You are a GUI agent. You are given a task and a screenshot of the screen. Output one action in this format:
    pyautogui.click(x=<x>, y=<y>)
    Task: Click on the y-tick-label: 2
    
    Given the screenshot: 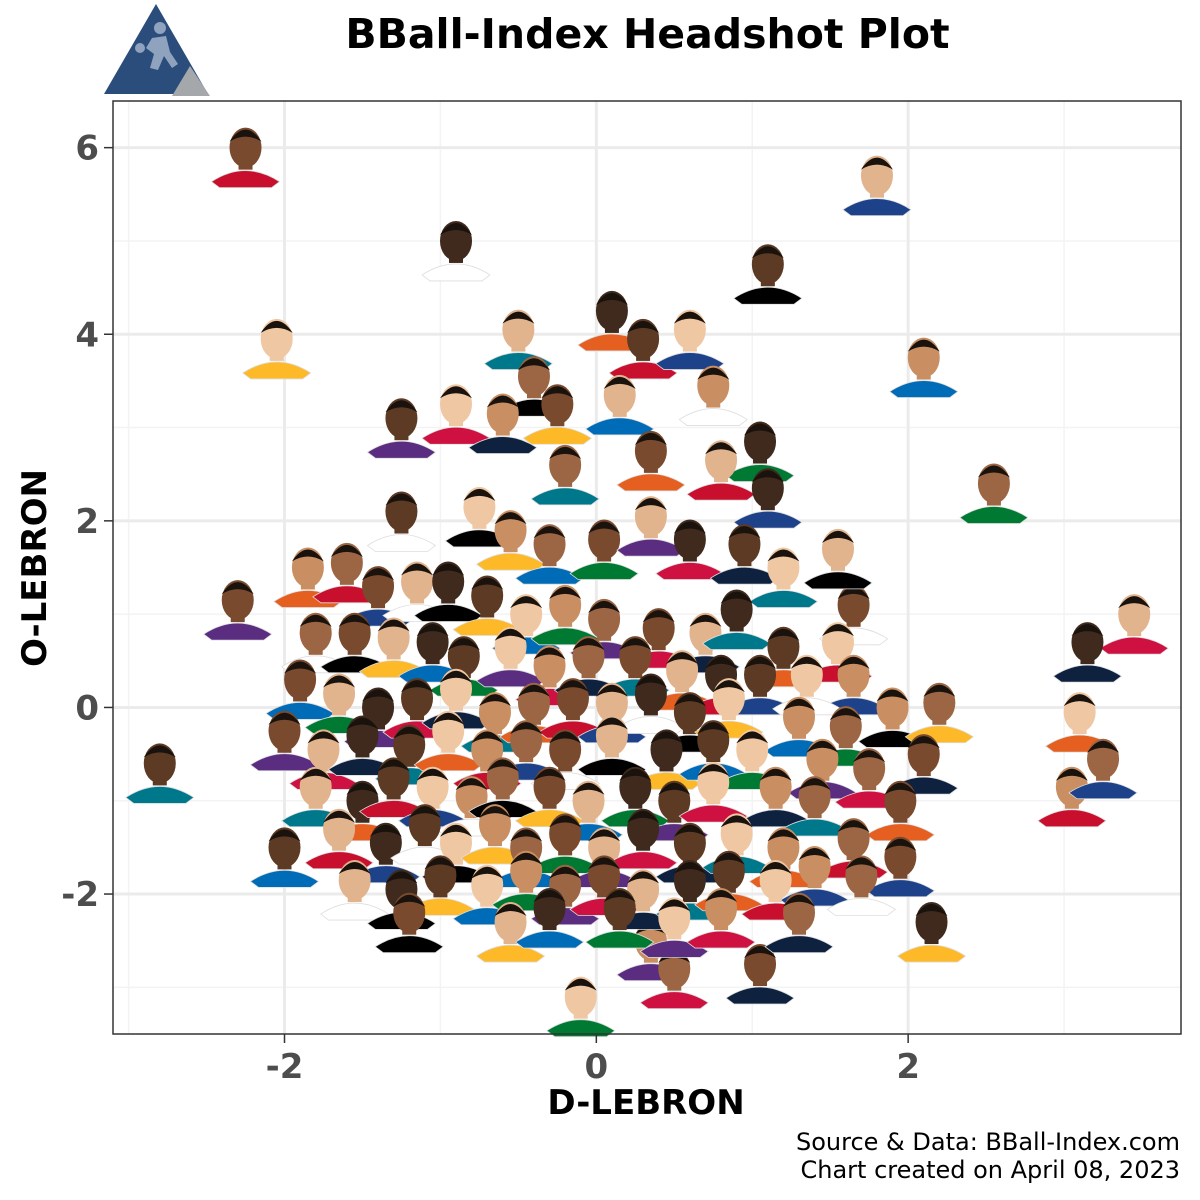 What is the action you would take?
    pyautogui.click(x=87, y=522)
    